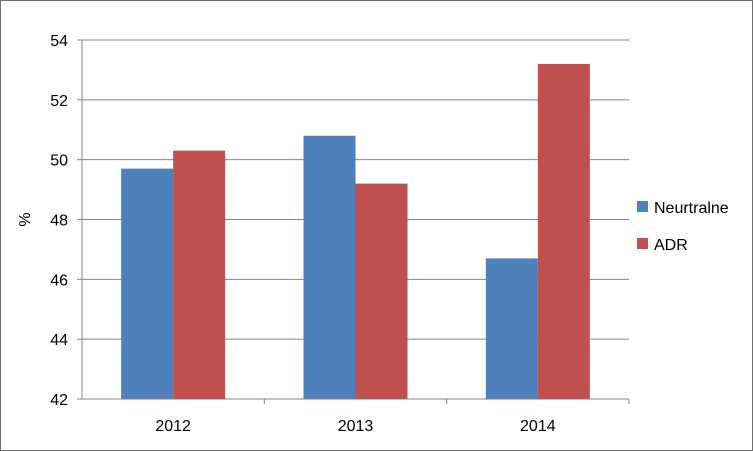 The width and height of the screenshot is (753, 451). What do you see at coordinates (59, 41) in the screenshot?
I see `y-tick-label: 54` at bounding box center [59, 41].